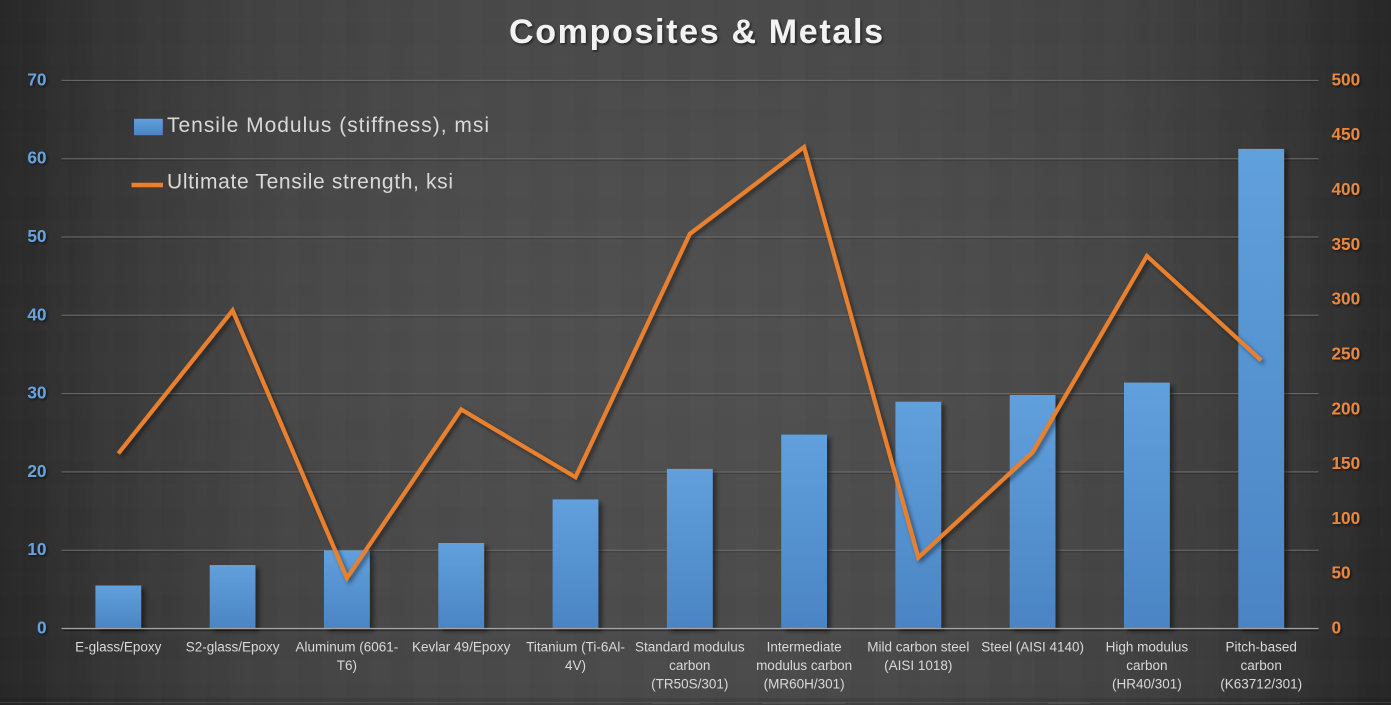  What do you see at coordinates (1346, 244) in the screenshot?
I see `svg-text: 350` at bounding box center [1346, 244].